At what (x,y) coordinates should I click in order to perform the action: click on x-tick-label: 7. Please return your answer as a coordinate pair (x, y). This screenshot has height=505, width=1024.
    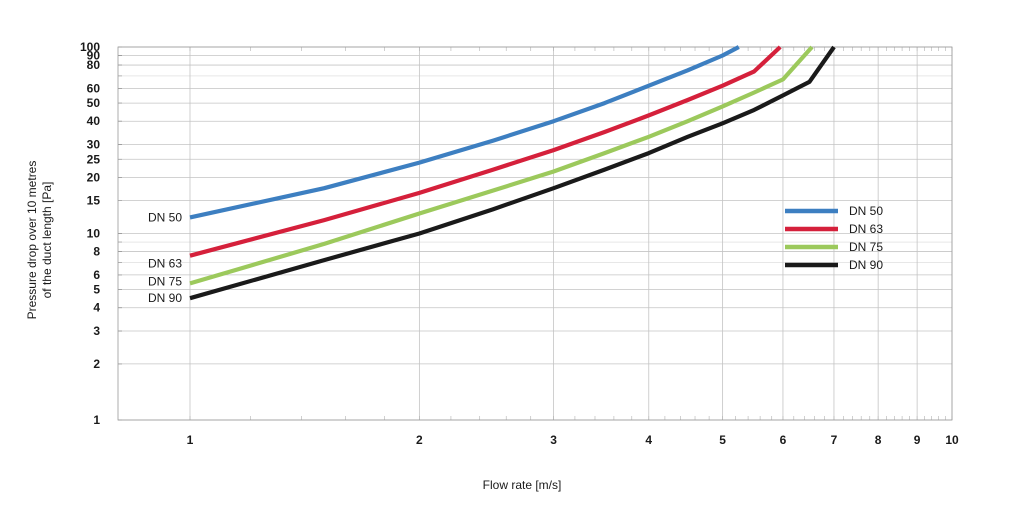
    Looking at the image, I should click on (834, 440).